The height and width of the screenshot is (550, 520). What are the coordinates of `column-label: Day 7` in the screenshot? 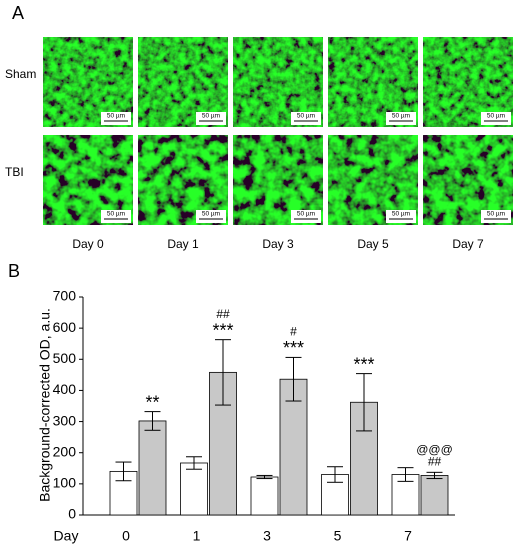 It's located at (468, 244).